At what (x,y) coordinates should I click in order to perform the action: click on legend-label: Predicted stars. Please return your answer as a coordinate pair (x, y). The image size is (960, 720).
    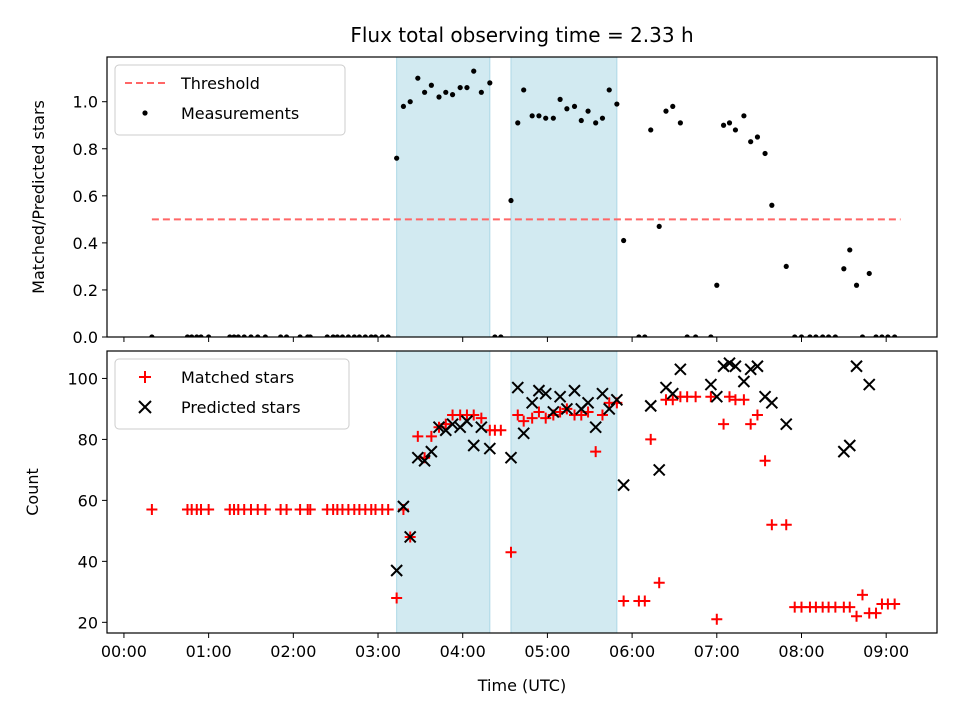
    Looking at the image, I should click on (241, 407).